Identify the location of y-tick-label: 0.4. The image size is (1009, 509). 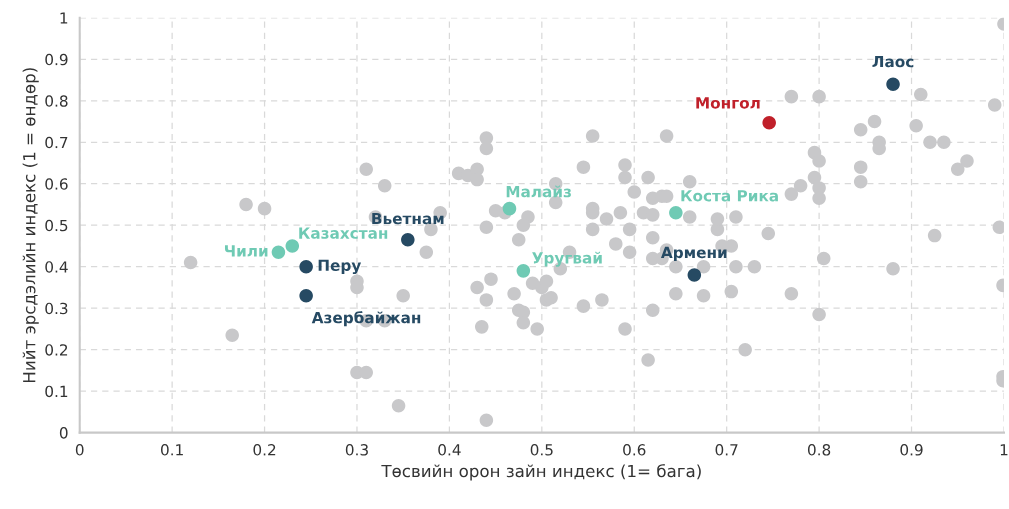
(56, 267).